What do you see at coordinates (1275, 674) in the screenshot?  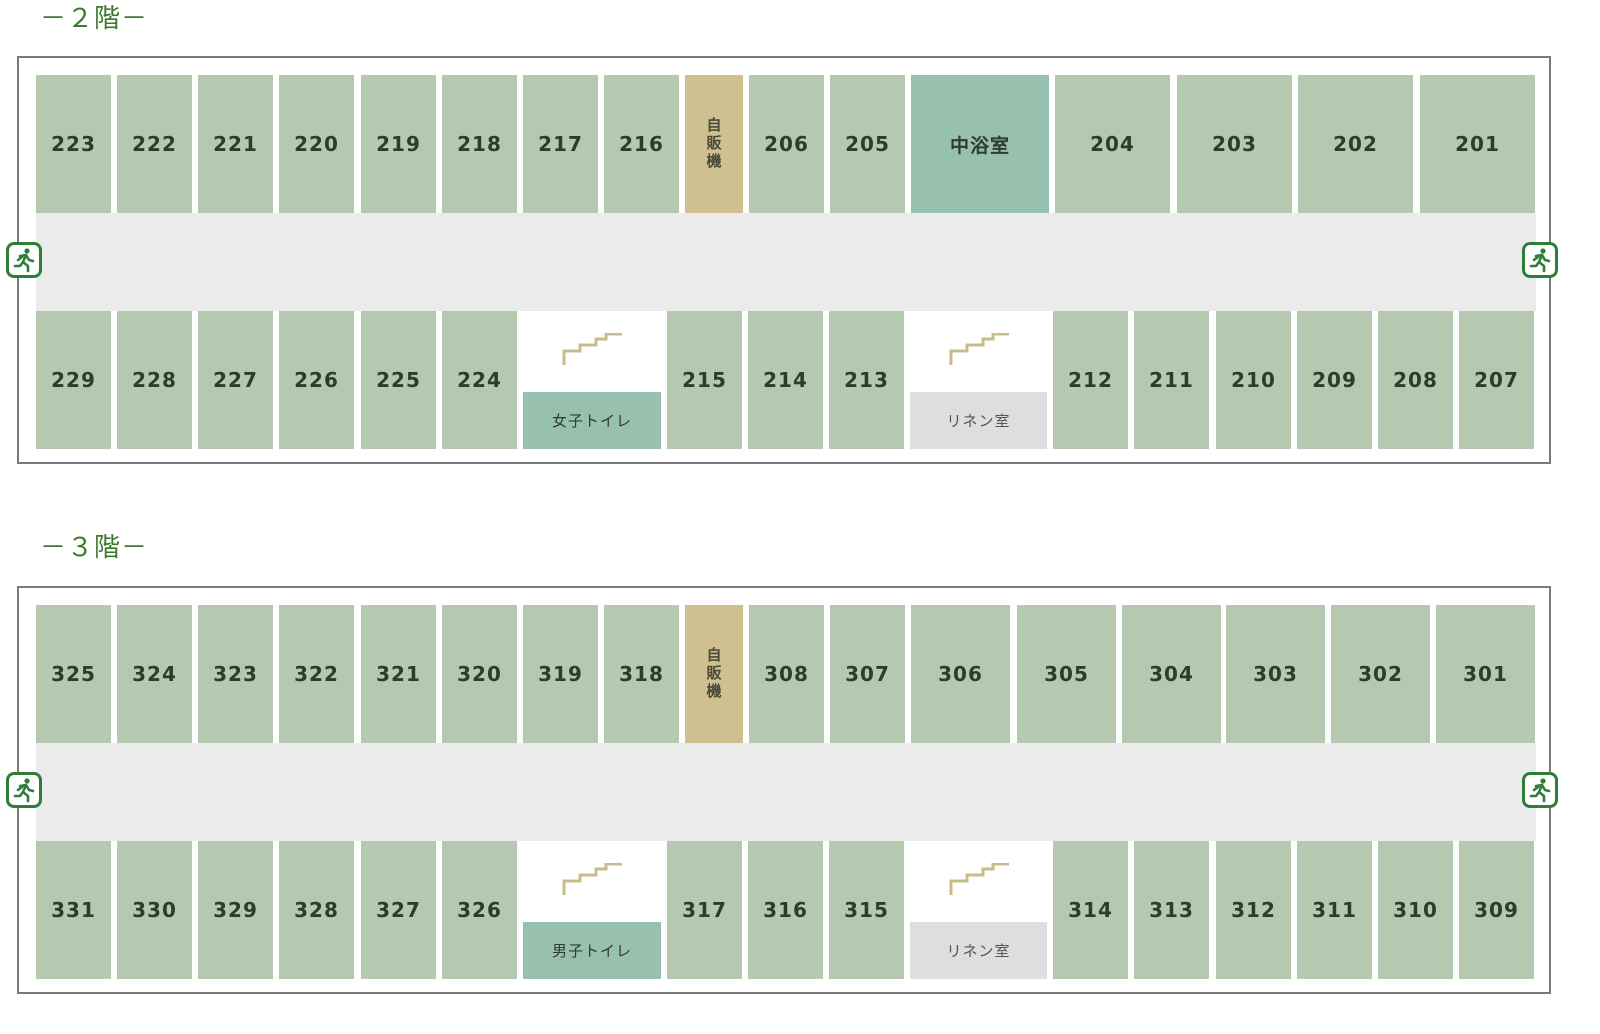 I see `room-303: 303` at bounding box center [1275, 674].